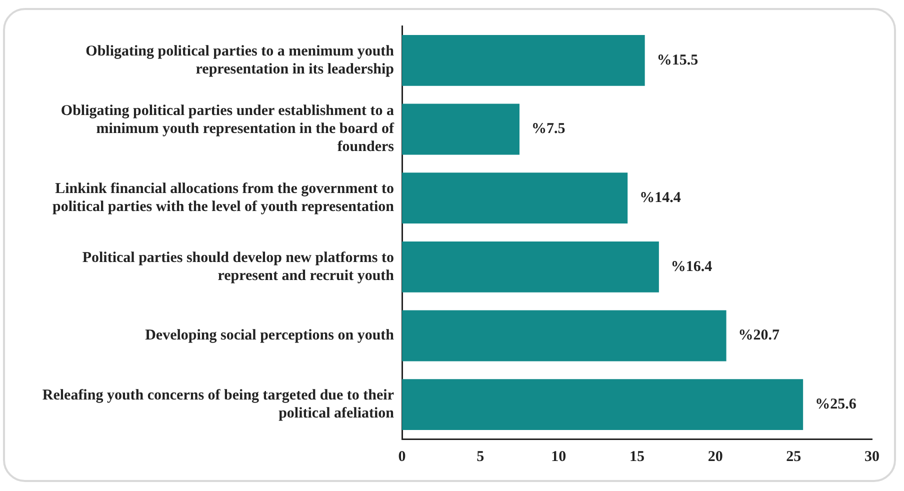  What do you see at coordinates (637, 456) in the screenshot?
I see `x-tick-label: 15` at bounding box center [637, 456].